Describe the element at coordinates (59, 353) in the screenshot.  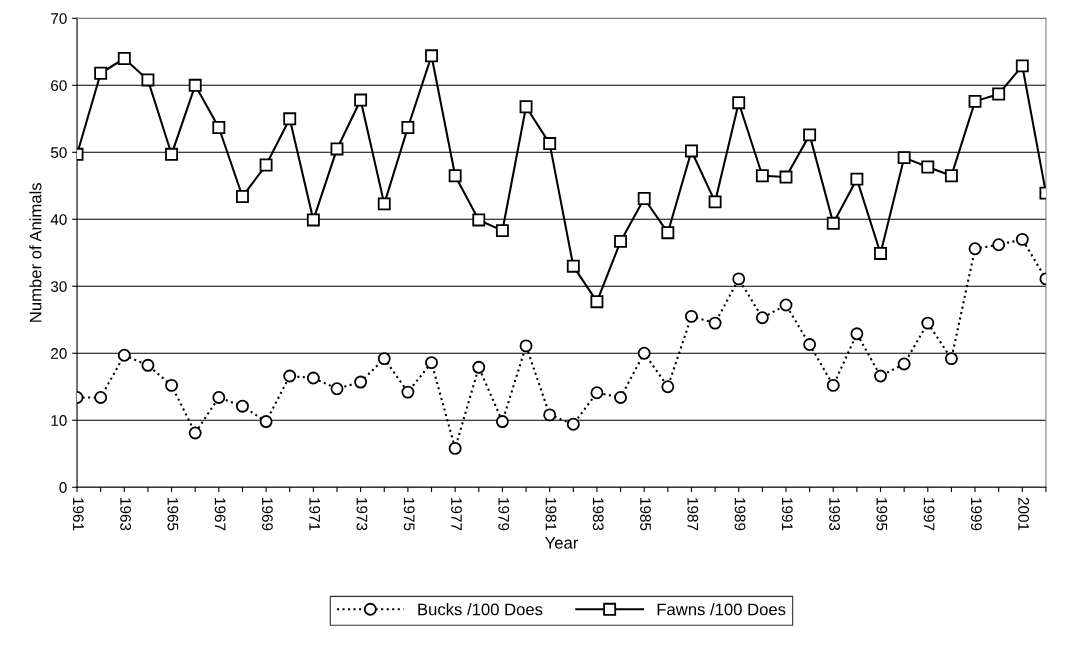
I see `y-tick-label: 20` at that location.